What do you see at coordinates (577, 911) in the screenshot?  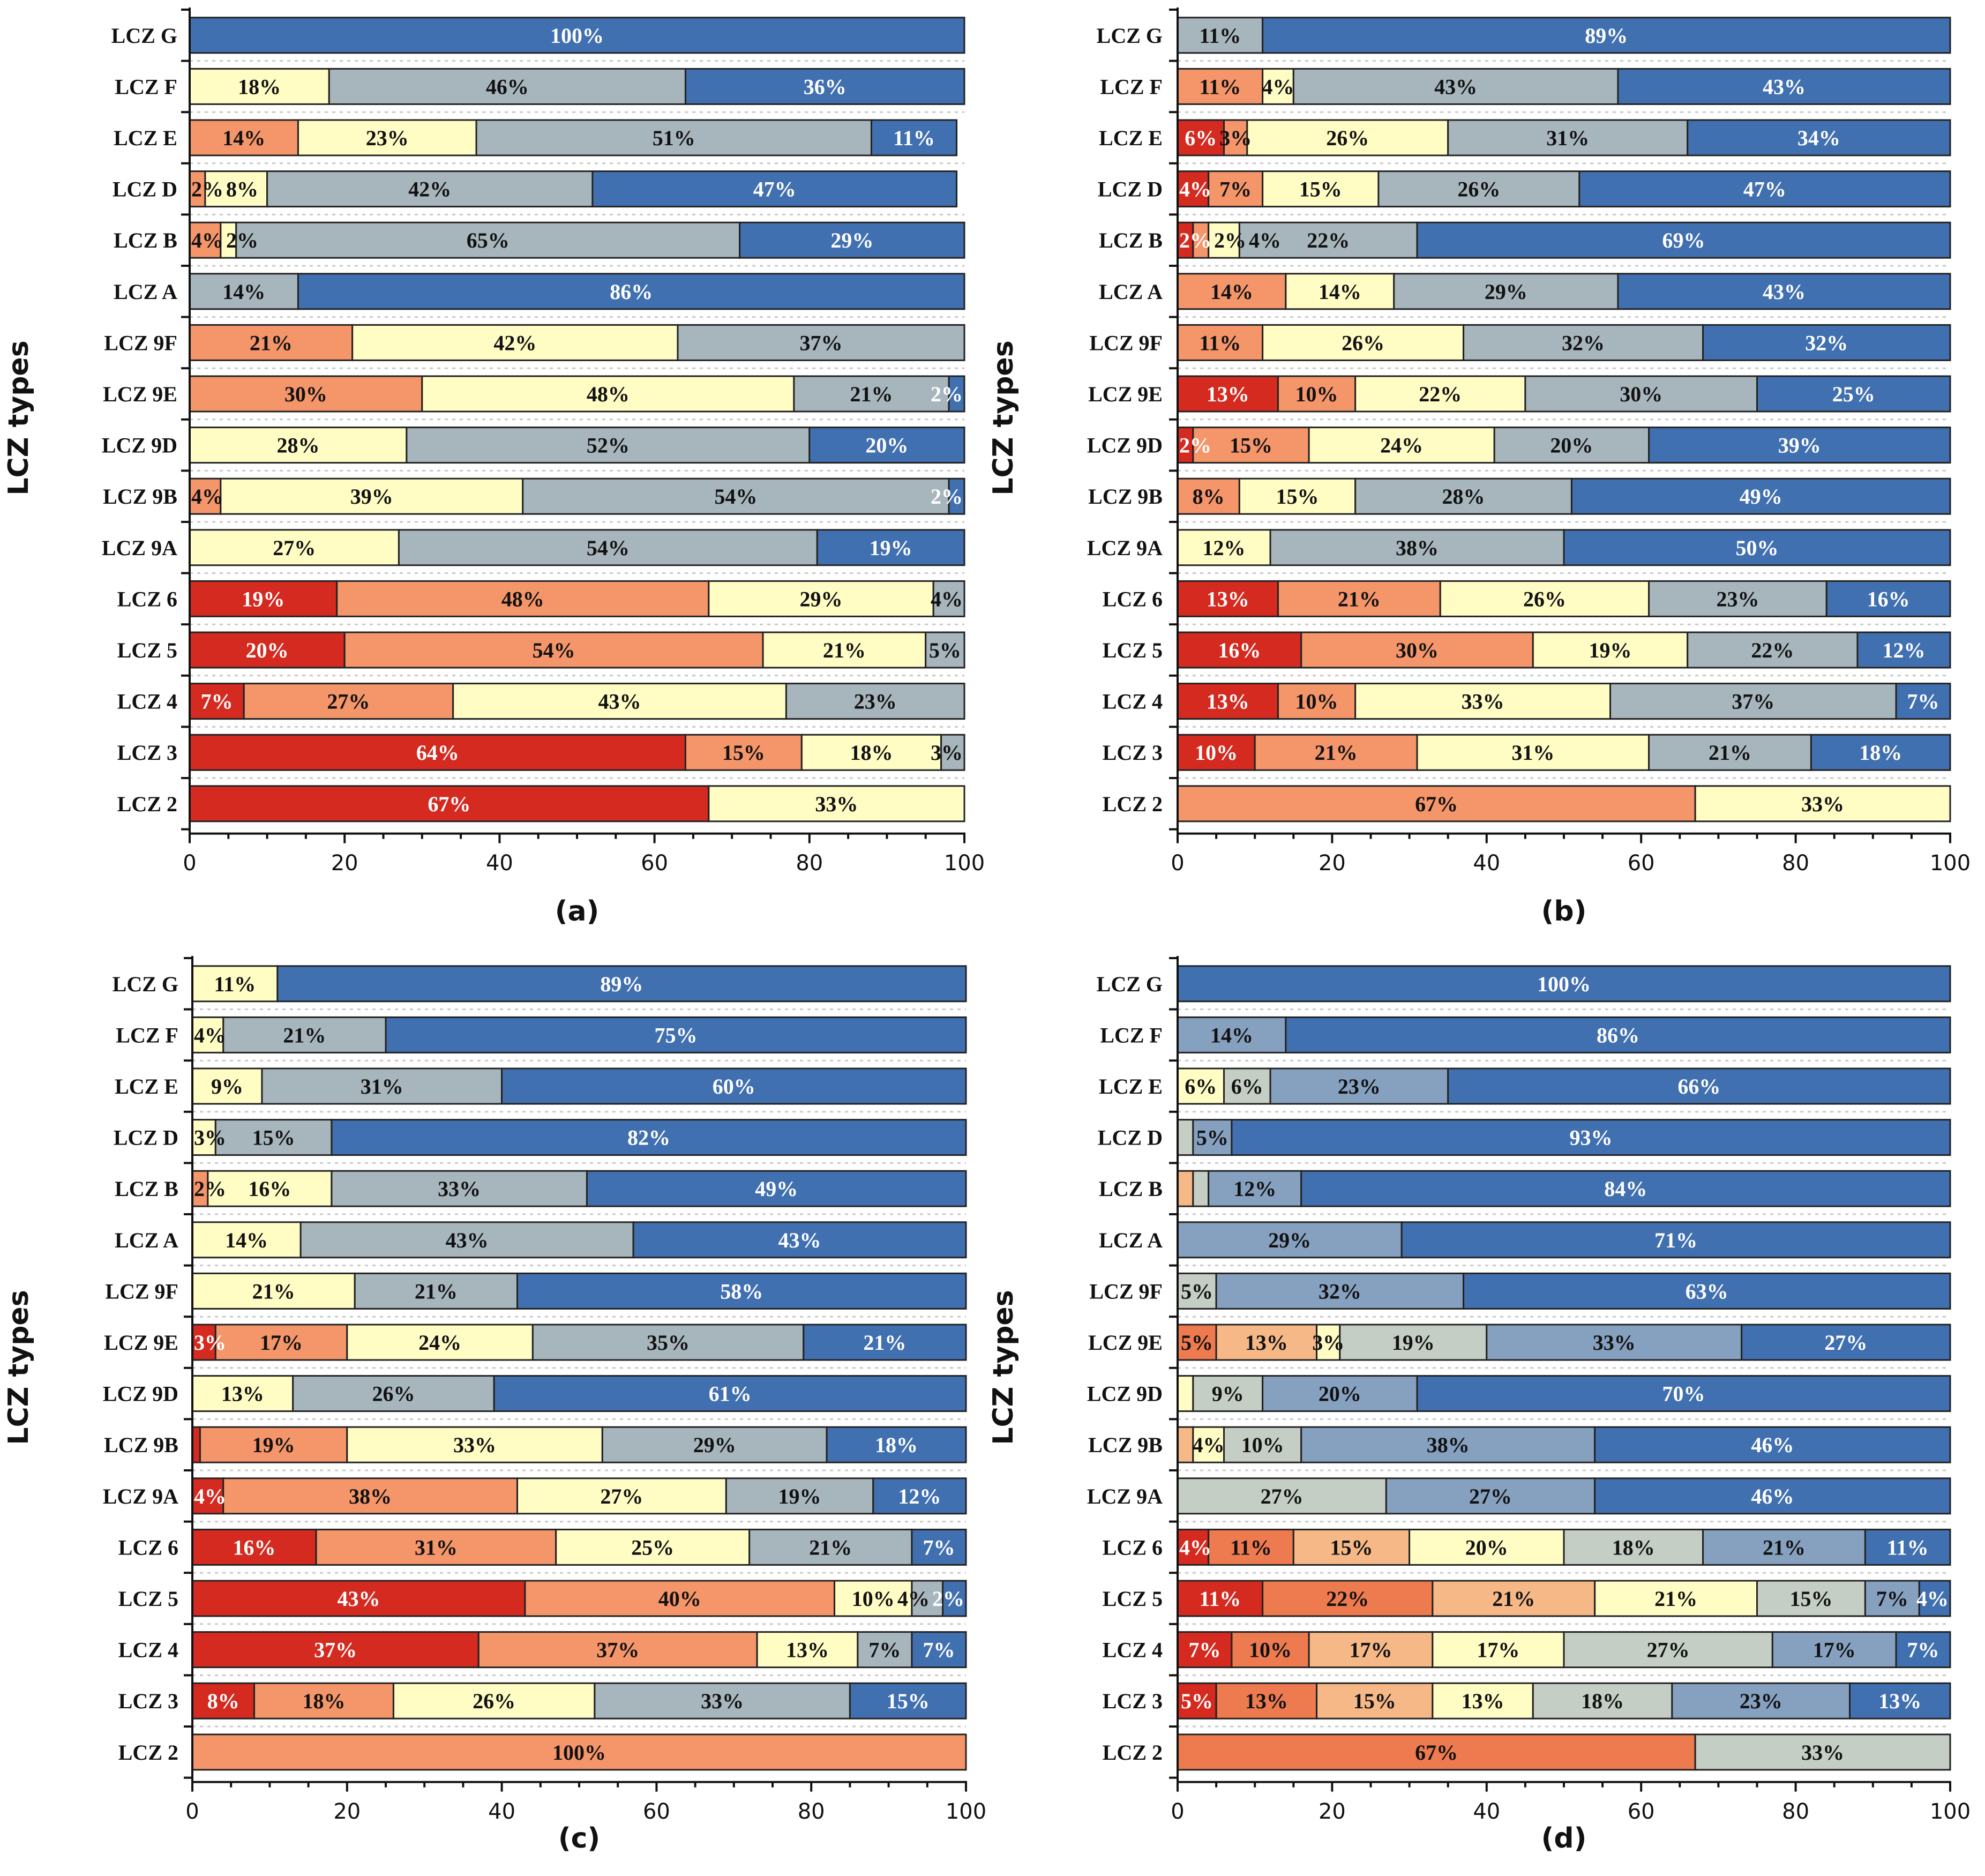 I see `panel-label: (a)` at bounding box center [577, 911].